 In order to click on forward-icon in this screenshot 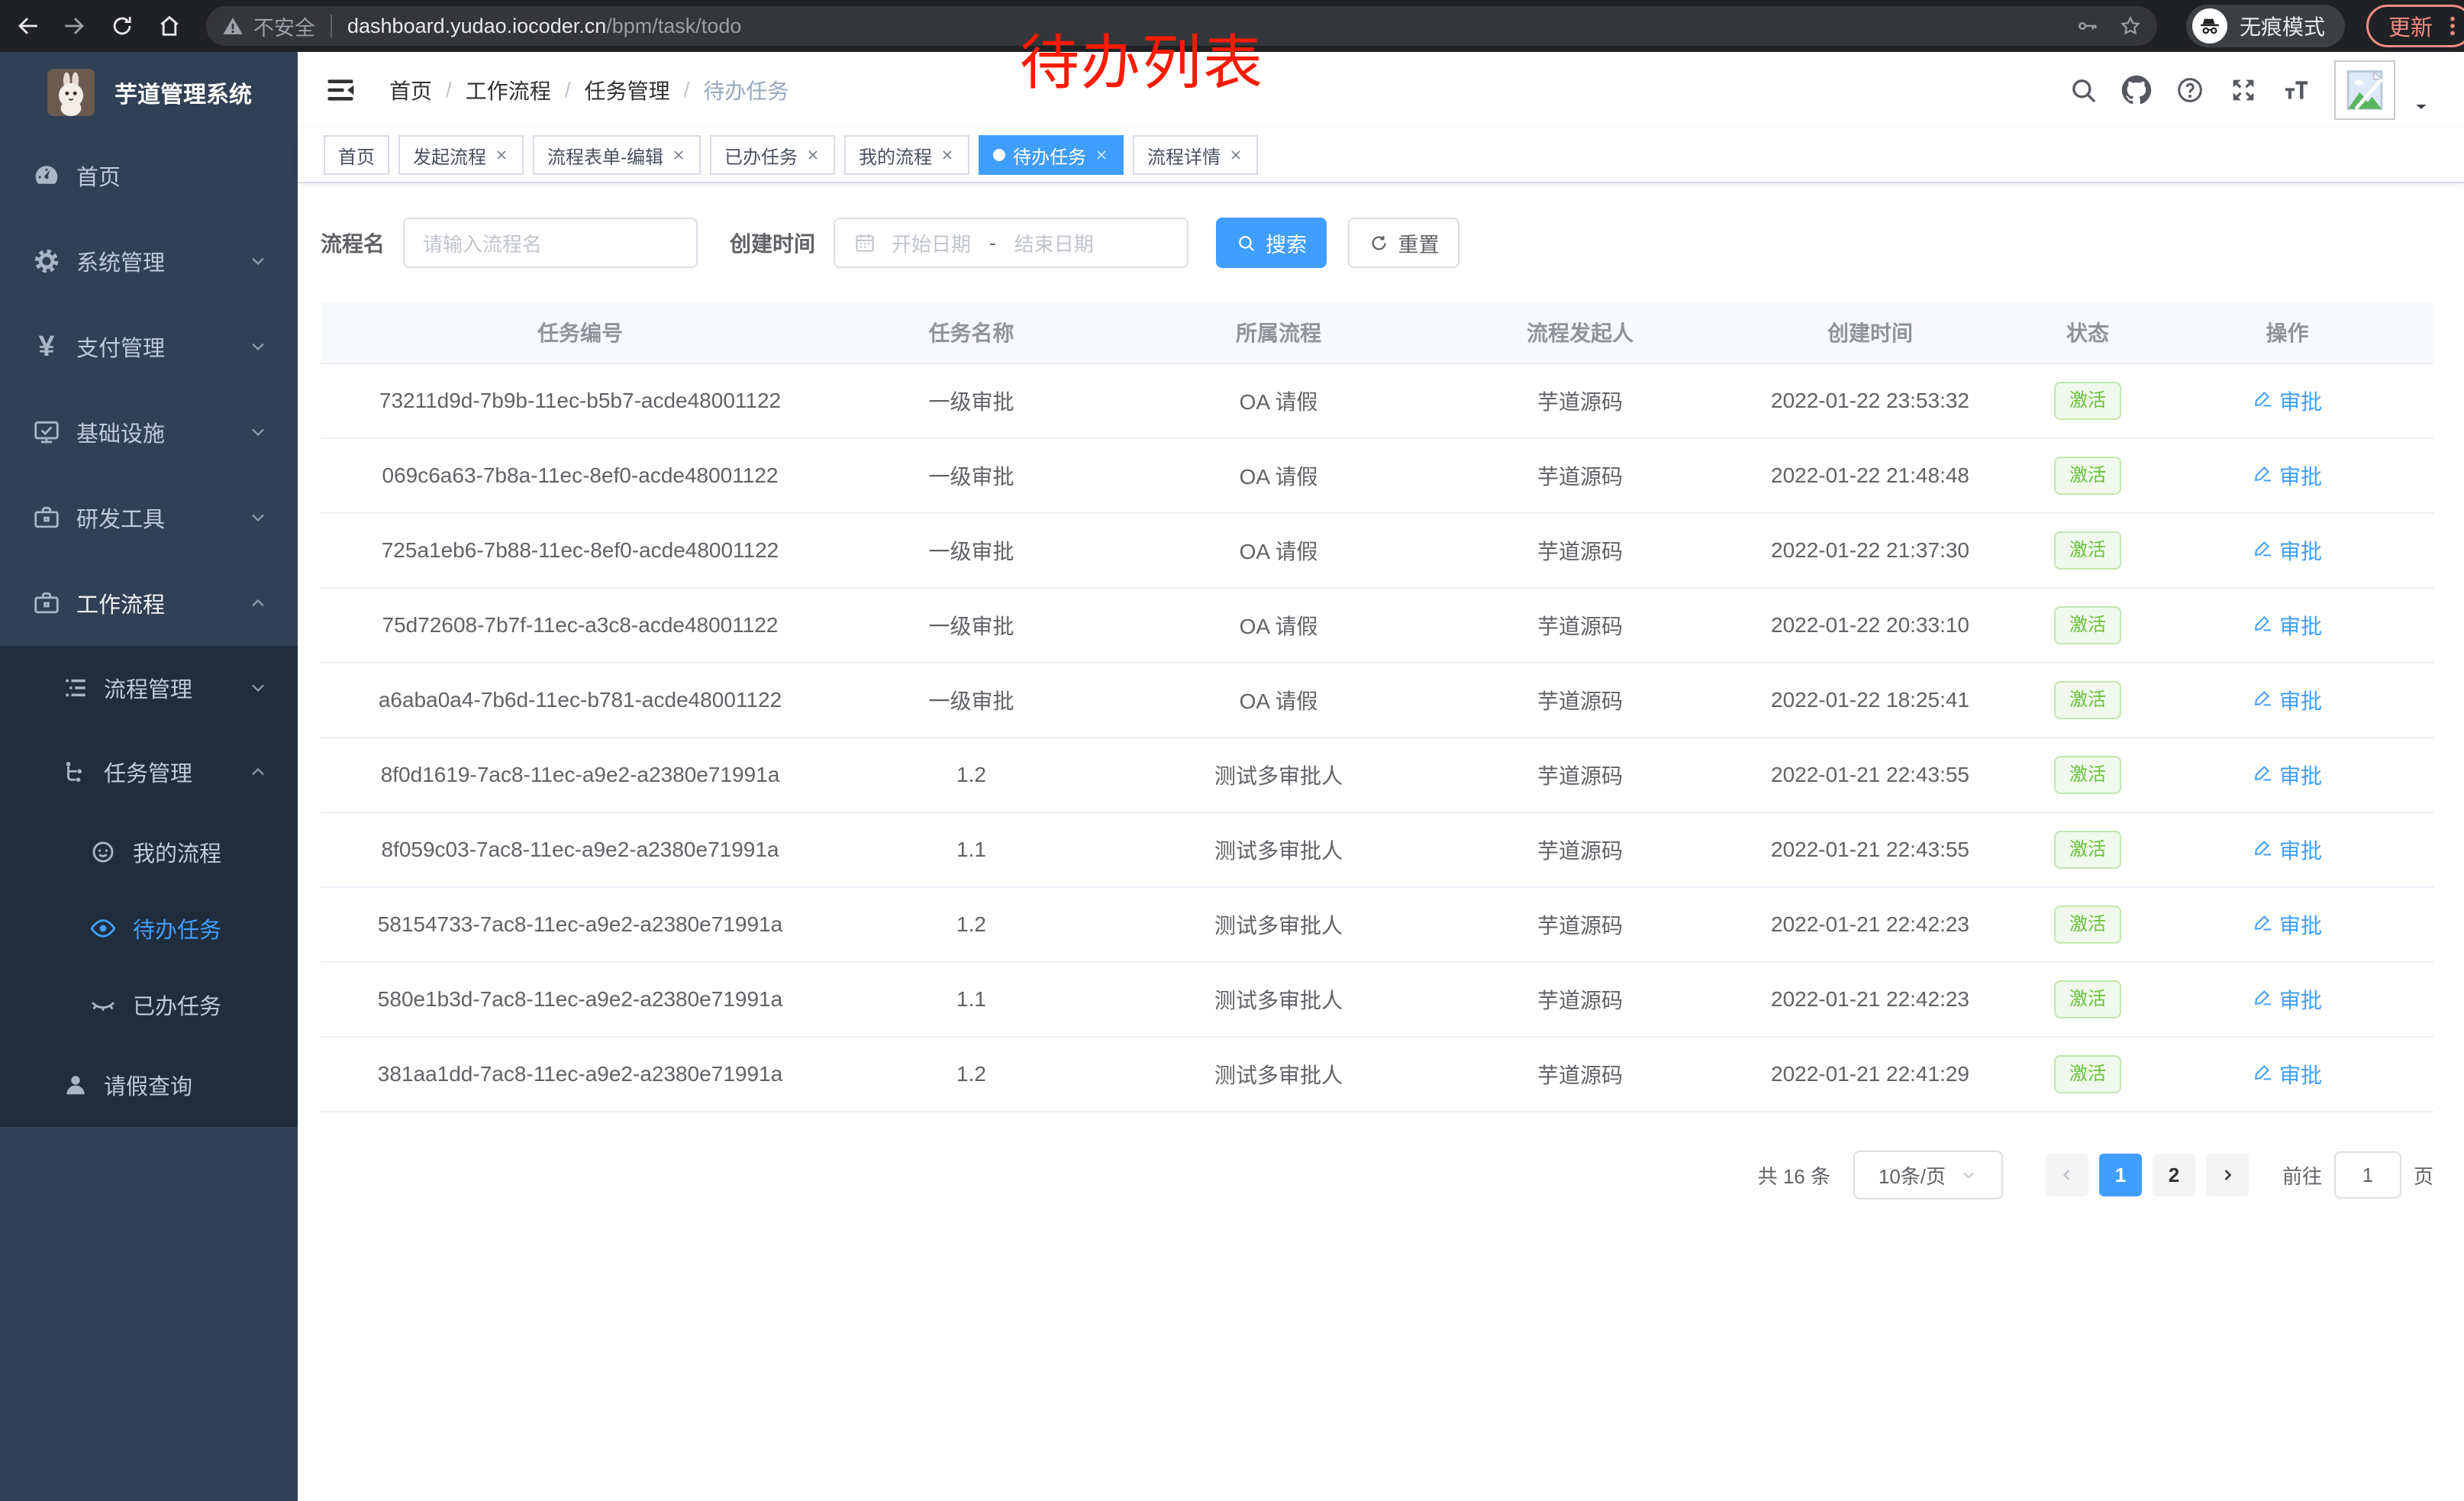, I will do `click(75, 26)`.